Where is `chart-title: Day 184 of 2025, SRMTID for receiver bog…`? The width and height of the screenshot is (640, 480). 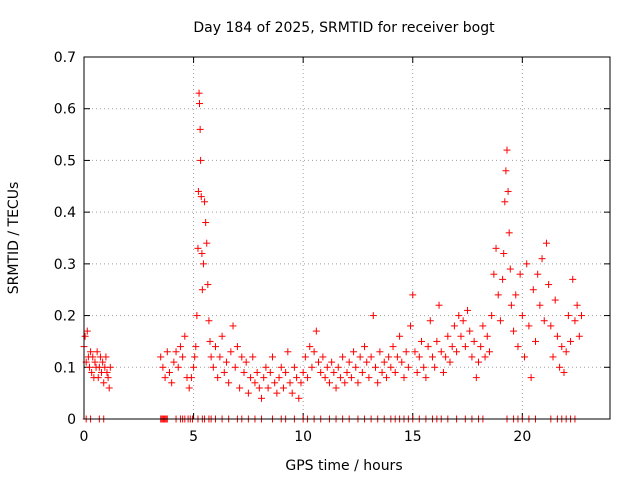 chart-title: Day 184 of 2025, SRMTID for receiver bog… is located at coordinates (344, 28).